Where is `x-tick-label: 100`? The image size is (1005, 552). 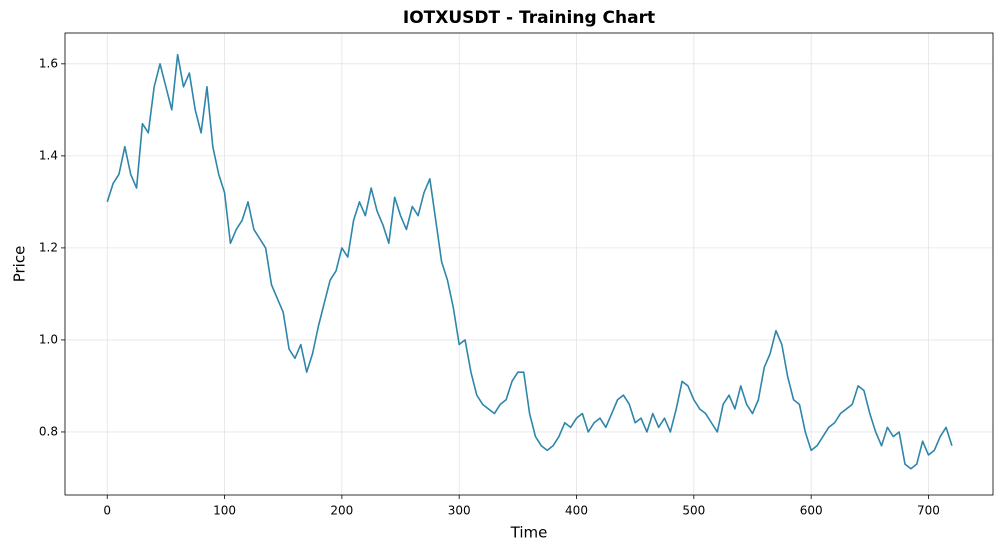
x-tick-label: 100 is located at coordinates (224, 511).